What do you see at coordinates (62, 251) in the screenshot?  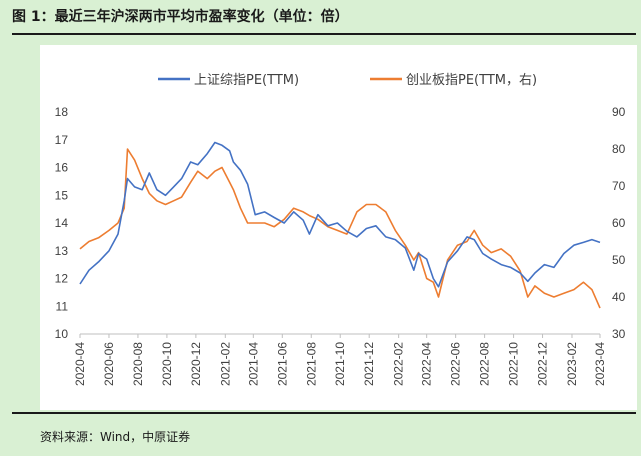 I see `y-left-tick-label: 13` at bounding box center [62, 251].